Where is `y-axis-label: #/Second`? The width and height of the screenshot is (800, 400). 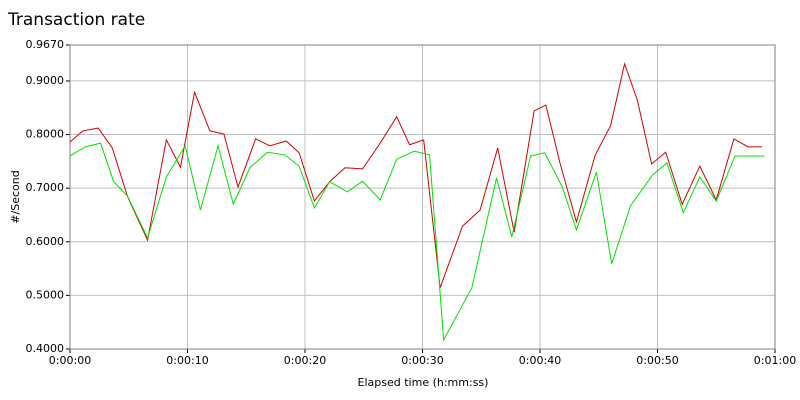
y-axis-label: #/Second is located at coordinates (15, 196).